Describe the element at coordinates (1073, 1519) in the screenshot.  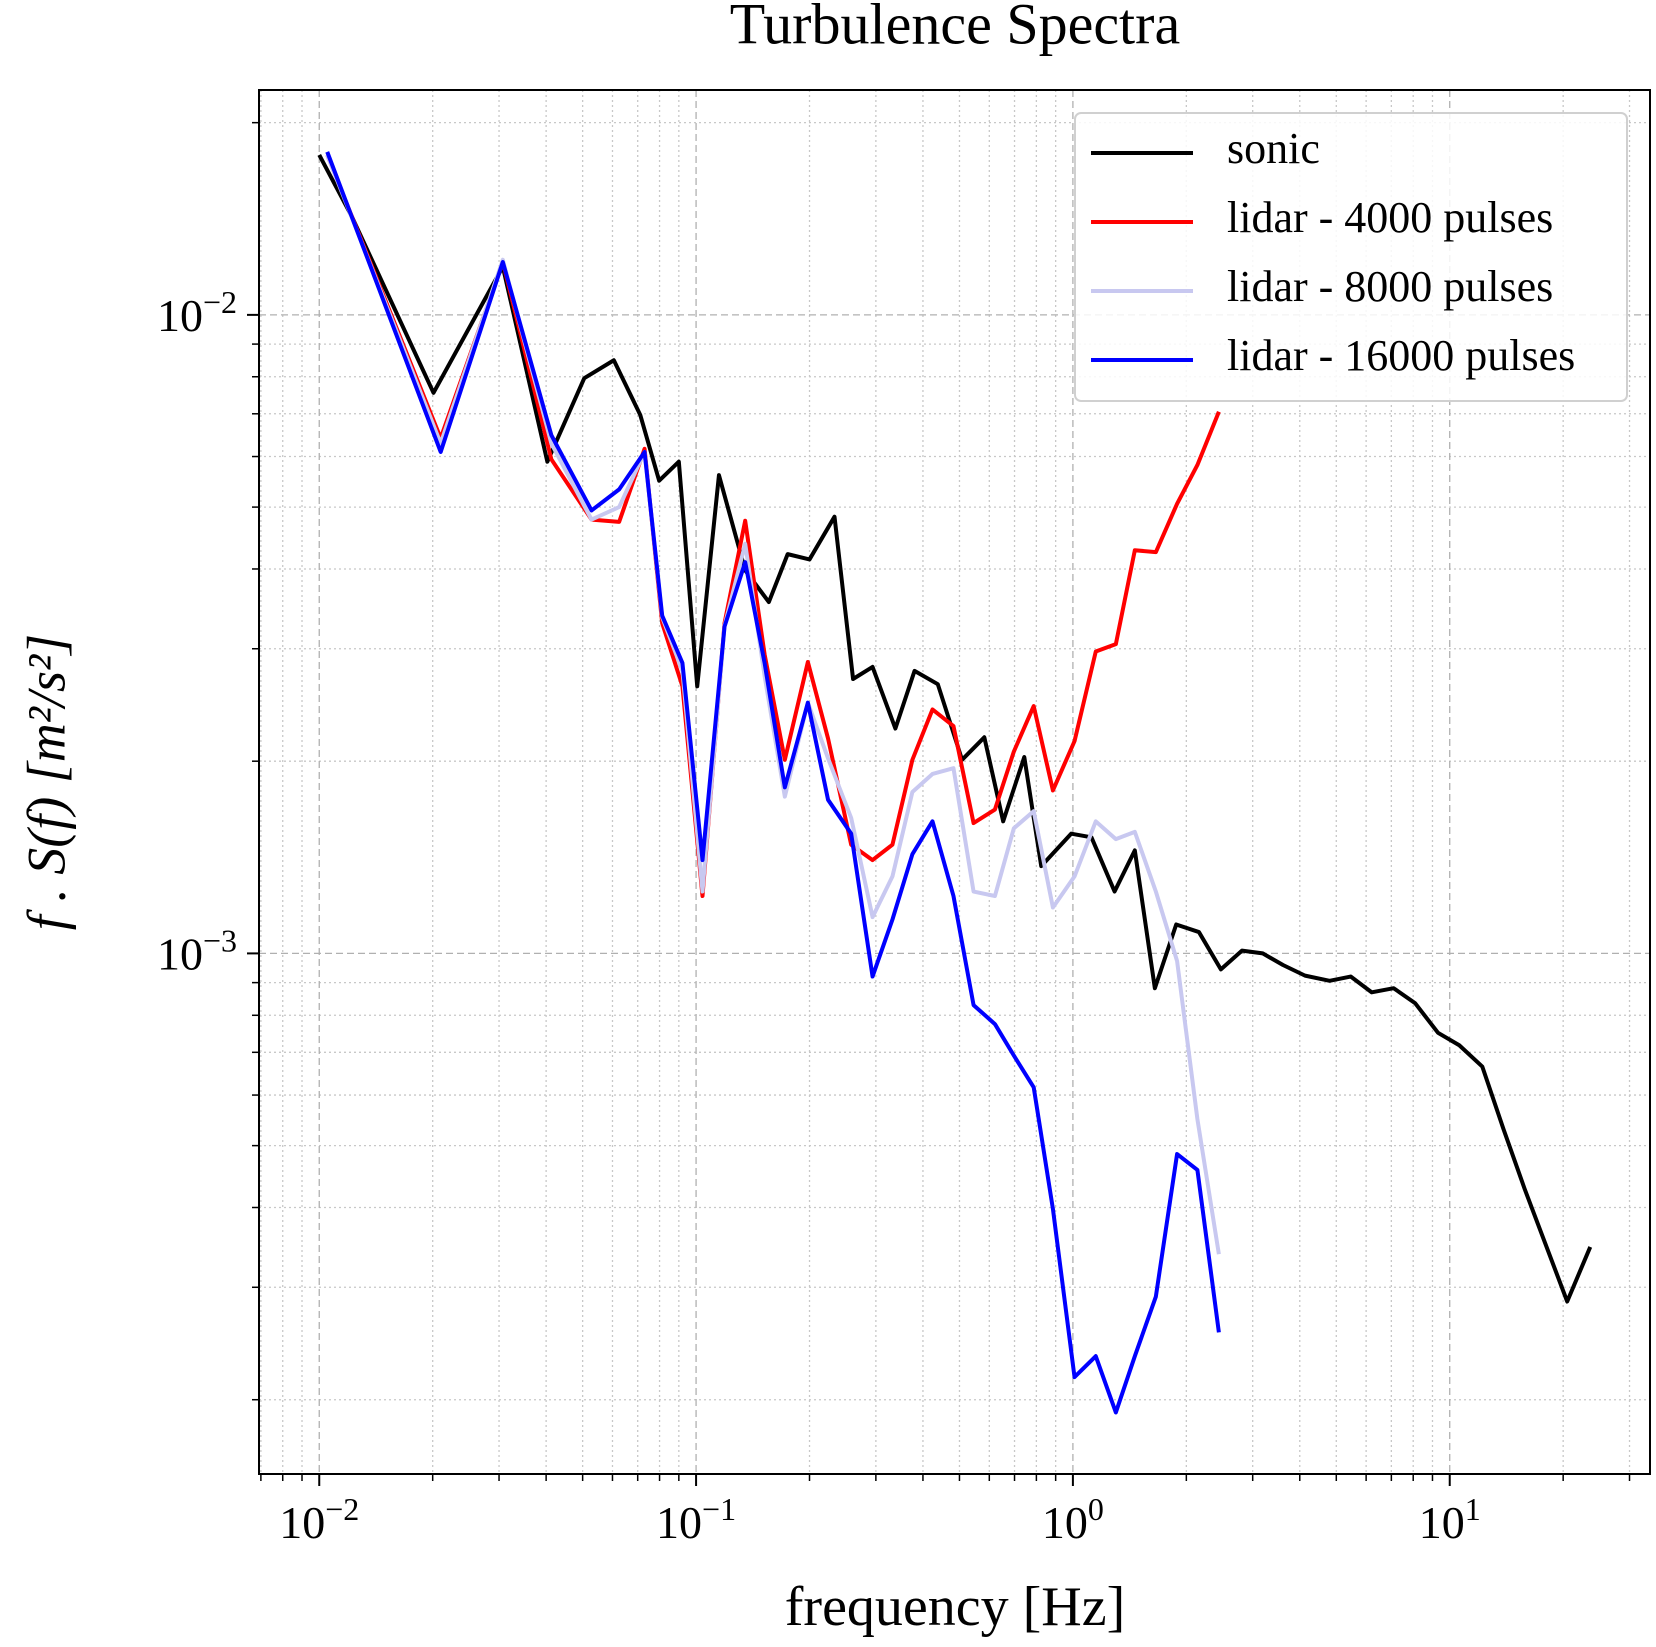
I see `x-tick-label: 10⁰` at that location.